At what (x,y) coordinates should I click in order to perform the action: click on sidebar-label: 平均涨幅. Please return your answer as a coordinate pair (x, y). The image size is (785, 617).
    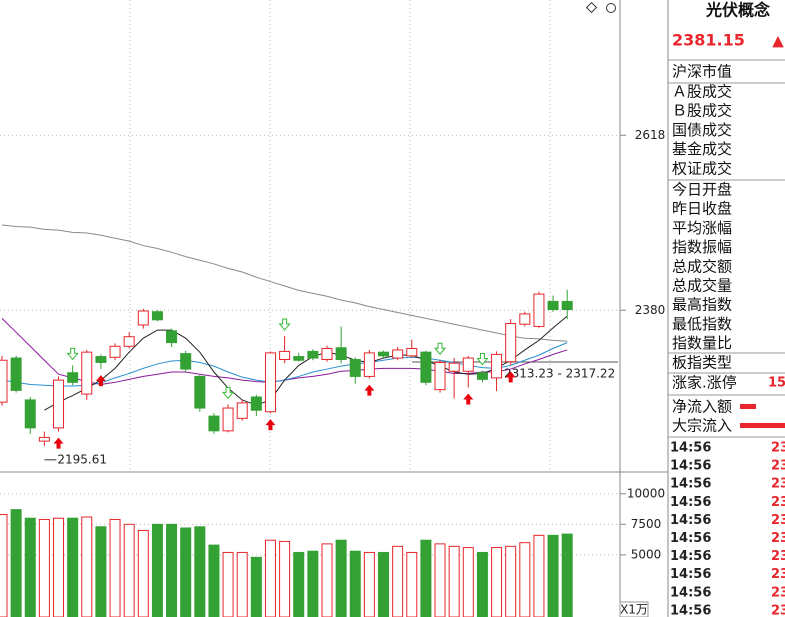
    Looking at the image, I should click on (702, 228).